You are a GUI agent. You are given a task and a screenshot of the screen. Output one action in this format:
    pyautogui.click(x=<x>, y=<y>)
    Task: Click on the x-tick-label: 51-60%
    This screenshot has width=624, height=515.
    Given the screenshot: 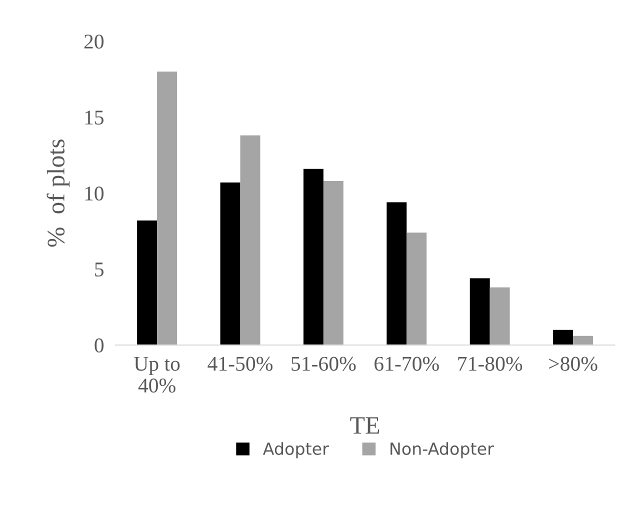 What is the action you would take?
    pyautogui.click(x=324, y=363)
    